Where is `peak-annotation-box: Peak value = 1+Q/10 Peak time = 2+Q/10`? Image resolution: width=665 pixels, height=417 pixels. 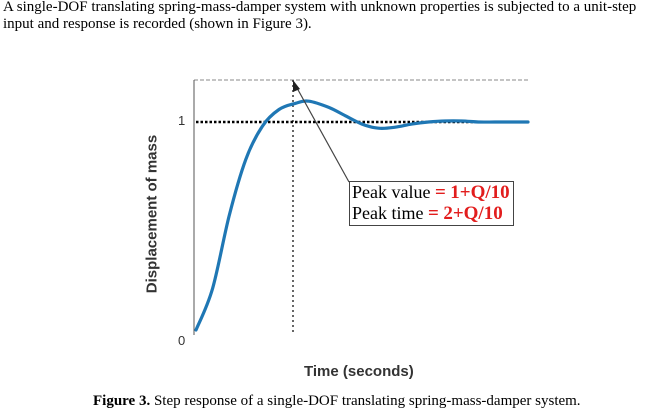 peak-annotation-box: Peak value = 1+Q/10 Peak time = 2+Q/10 is located at coordinates (431, 203).